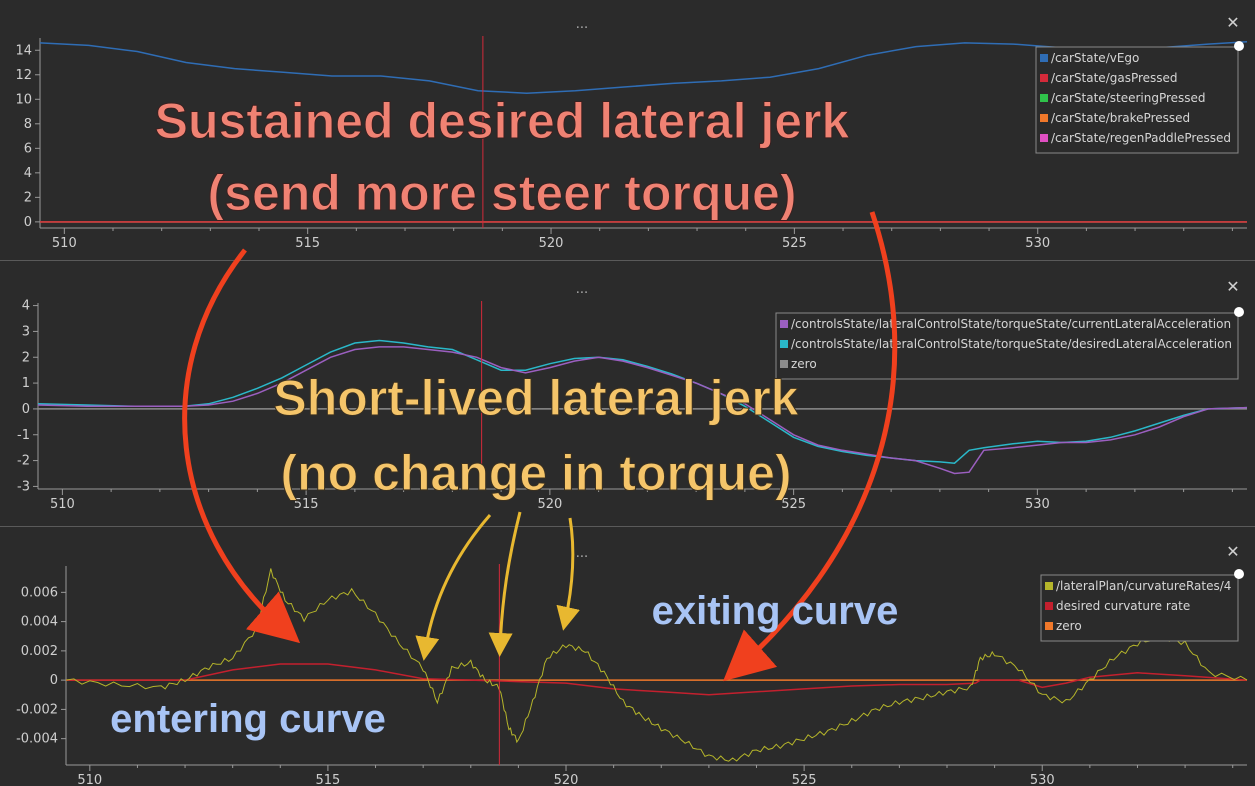 This screenshot has height=786, width=1255. I want to click on sustained-arrow-right, so click(810, 446).